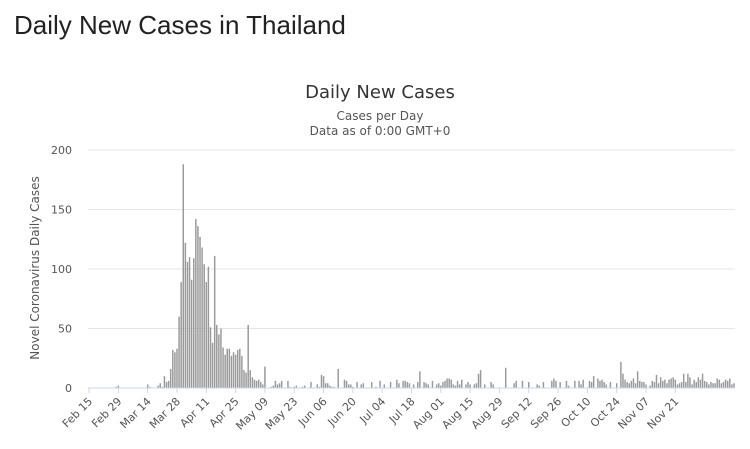  I want to click on y-tick-labels: 0 50 100 150 200, so click(61, 269).